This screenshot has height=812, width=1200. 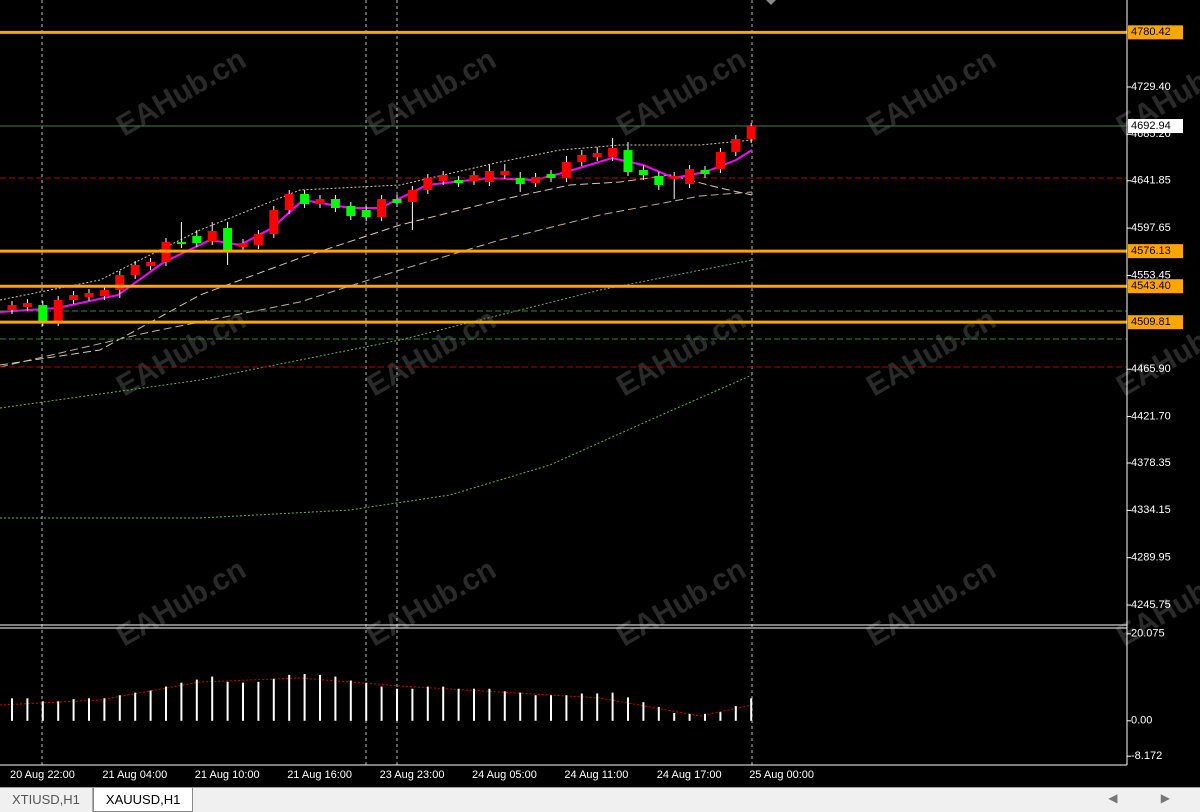 I want to click on tab-bar: XTIUSD,H1 XAUUSD,H1 ◀ ▶, so click(x=600, y=799).